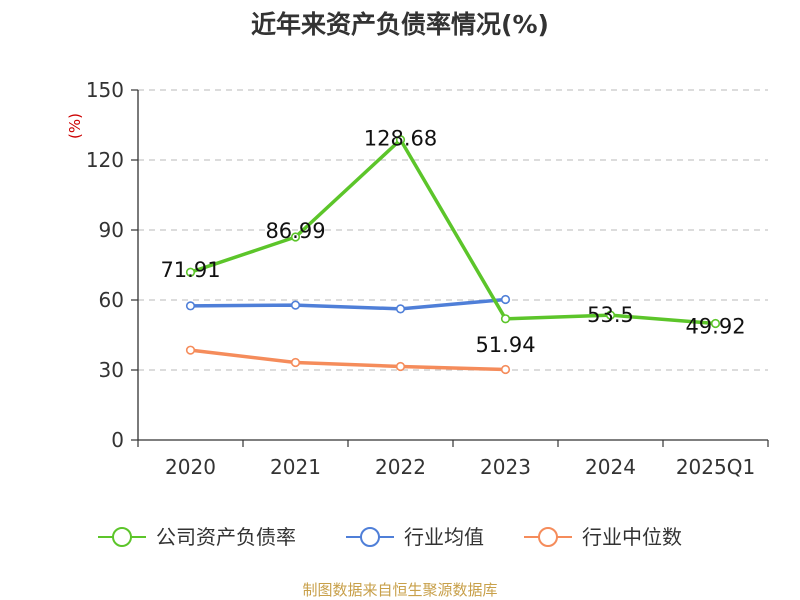 Image resolution: width=800 pixels, height=600 pixels. What do you see at coordinates (505, 345) in the screenshot?
I see `data-label: 51.94` at bounding box center [505, 345].